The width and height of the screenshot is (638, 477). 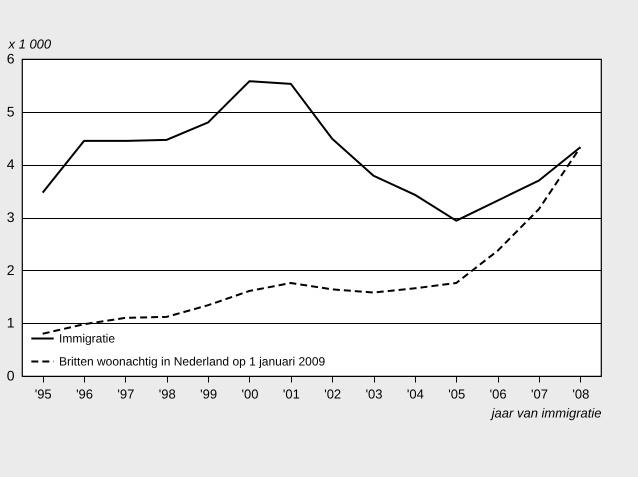 I want to click on x-tick-label: '05, so click(x=457, y=394).